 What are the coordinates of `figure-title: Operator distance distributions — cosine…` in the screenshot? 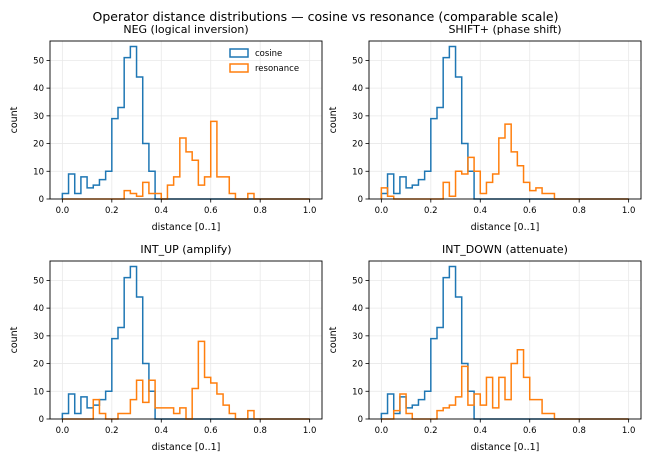 It's located at (326, 16).